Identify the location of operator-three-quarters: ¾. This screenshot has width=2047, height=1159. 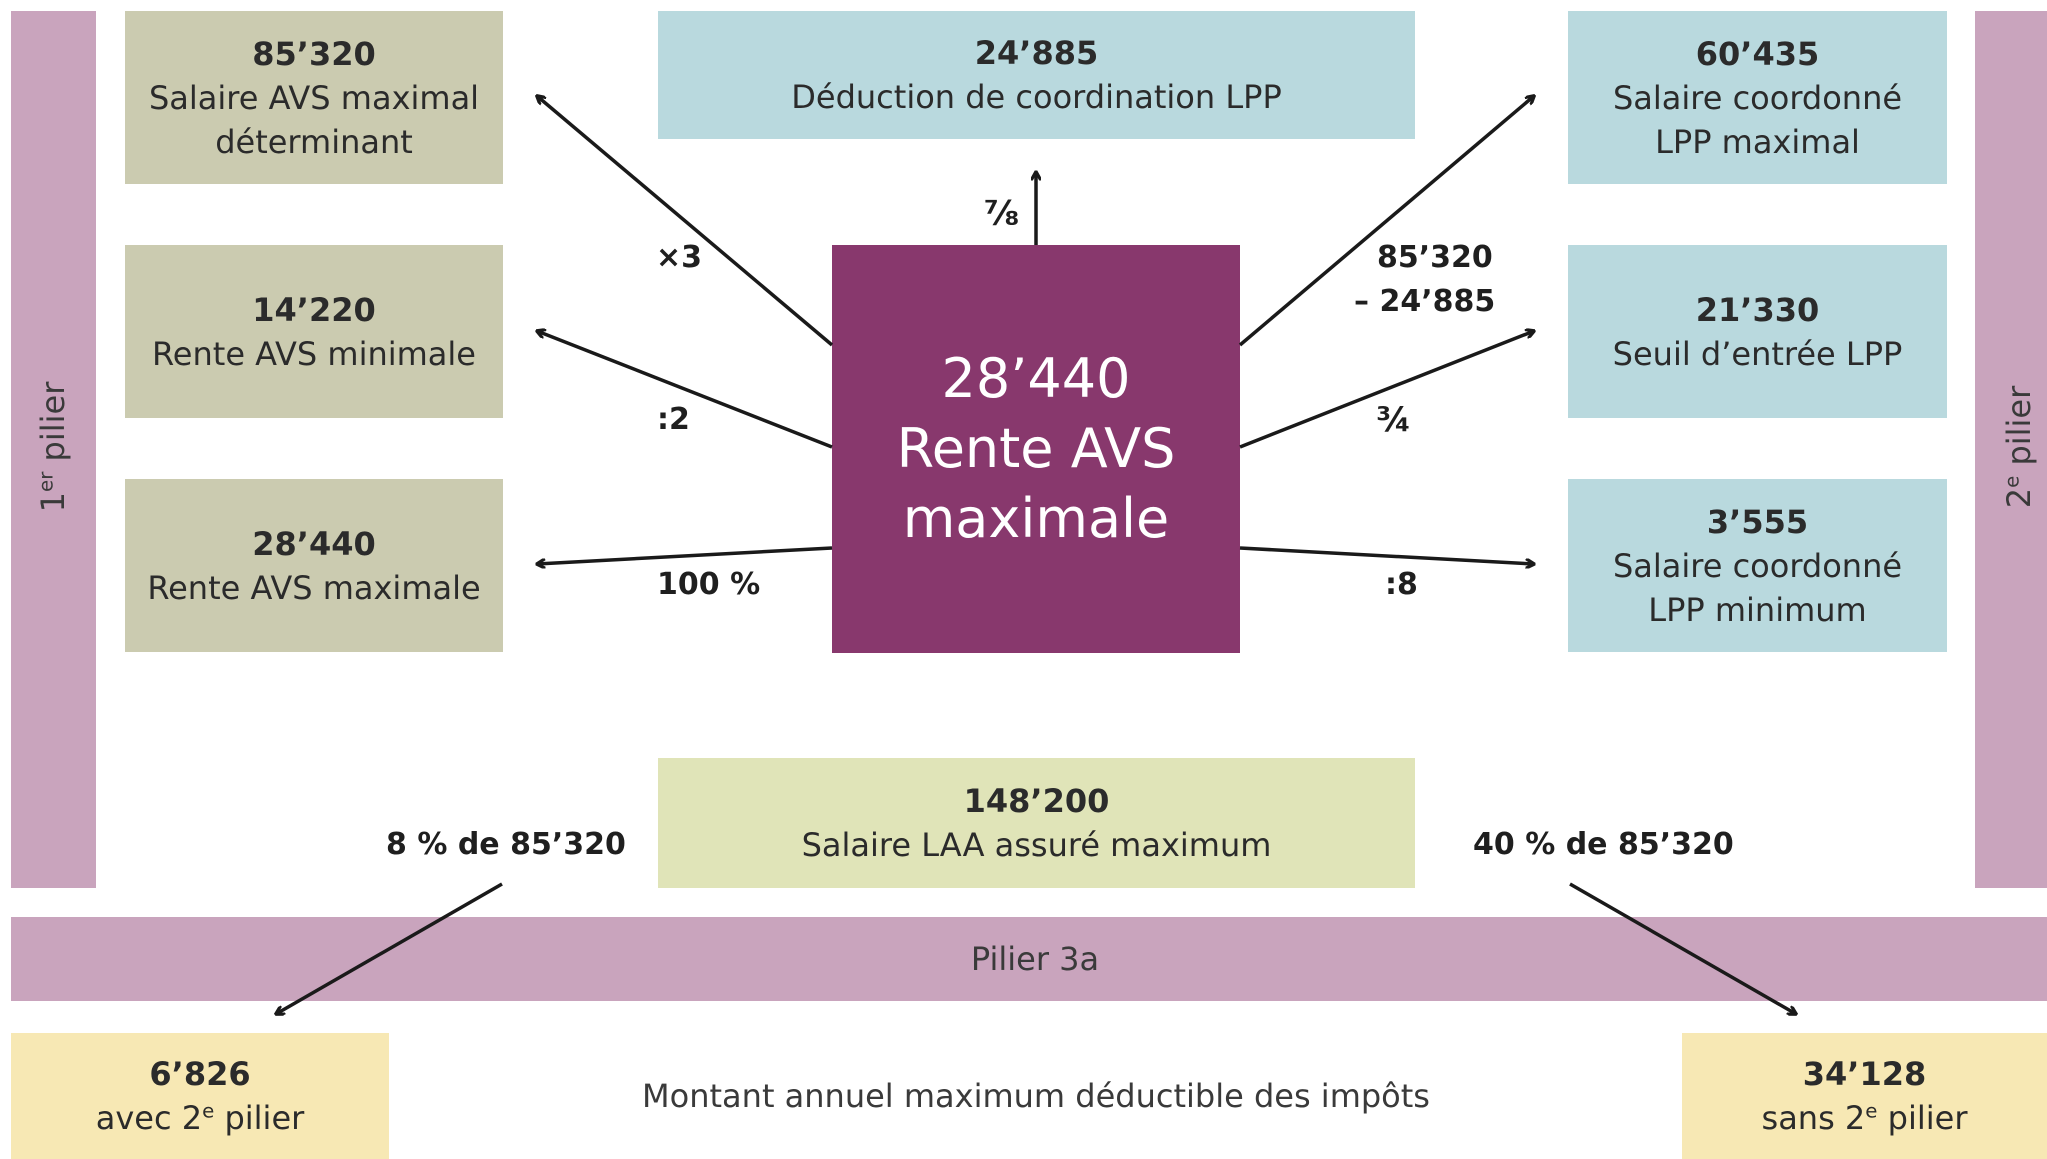
(1394, 420).